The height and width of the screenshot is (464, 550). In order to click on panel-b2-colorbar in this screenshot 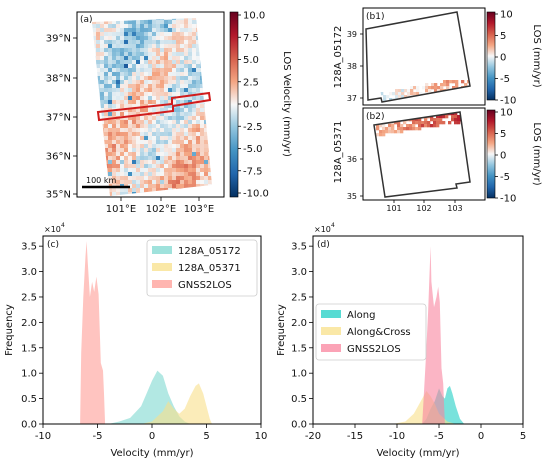, I will do `click(491, 154)`.